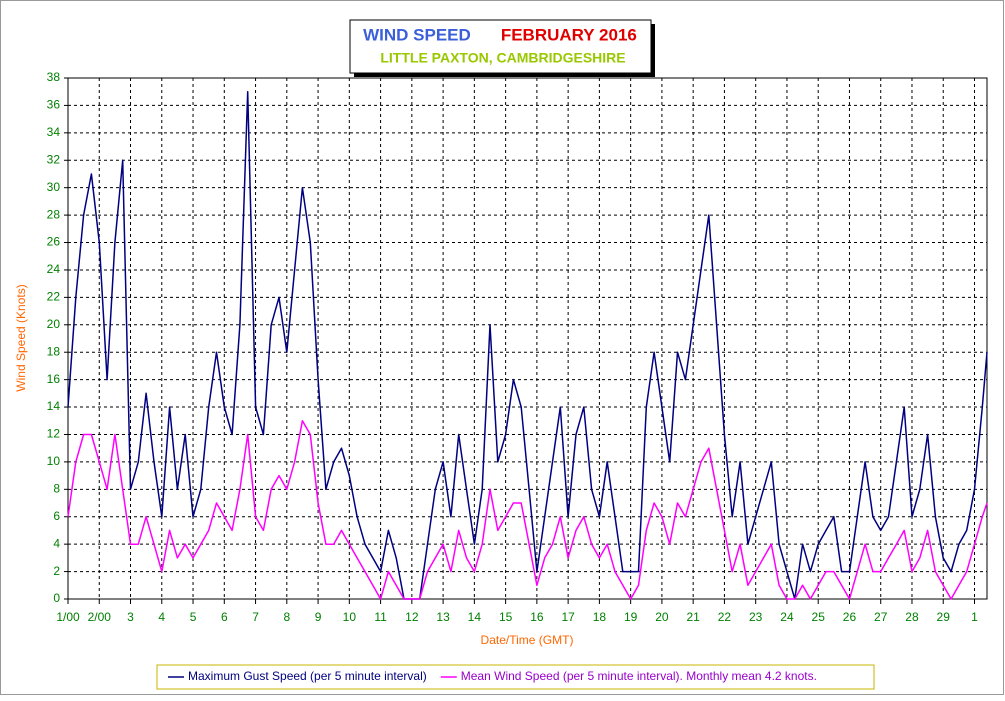  Describe the element at coordinates (54, 297) in the screenshot. I see `y-tick-label: 22` at that location.